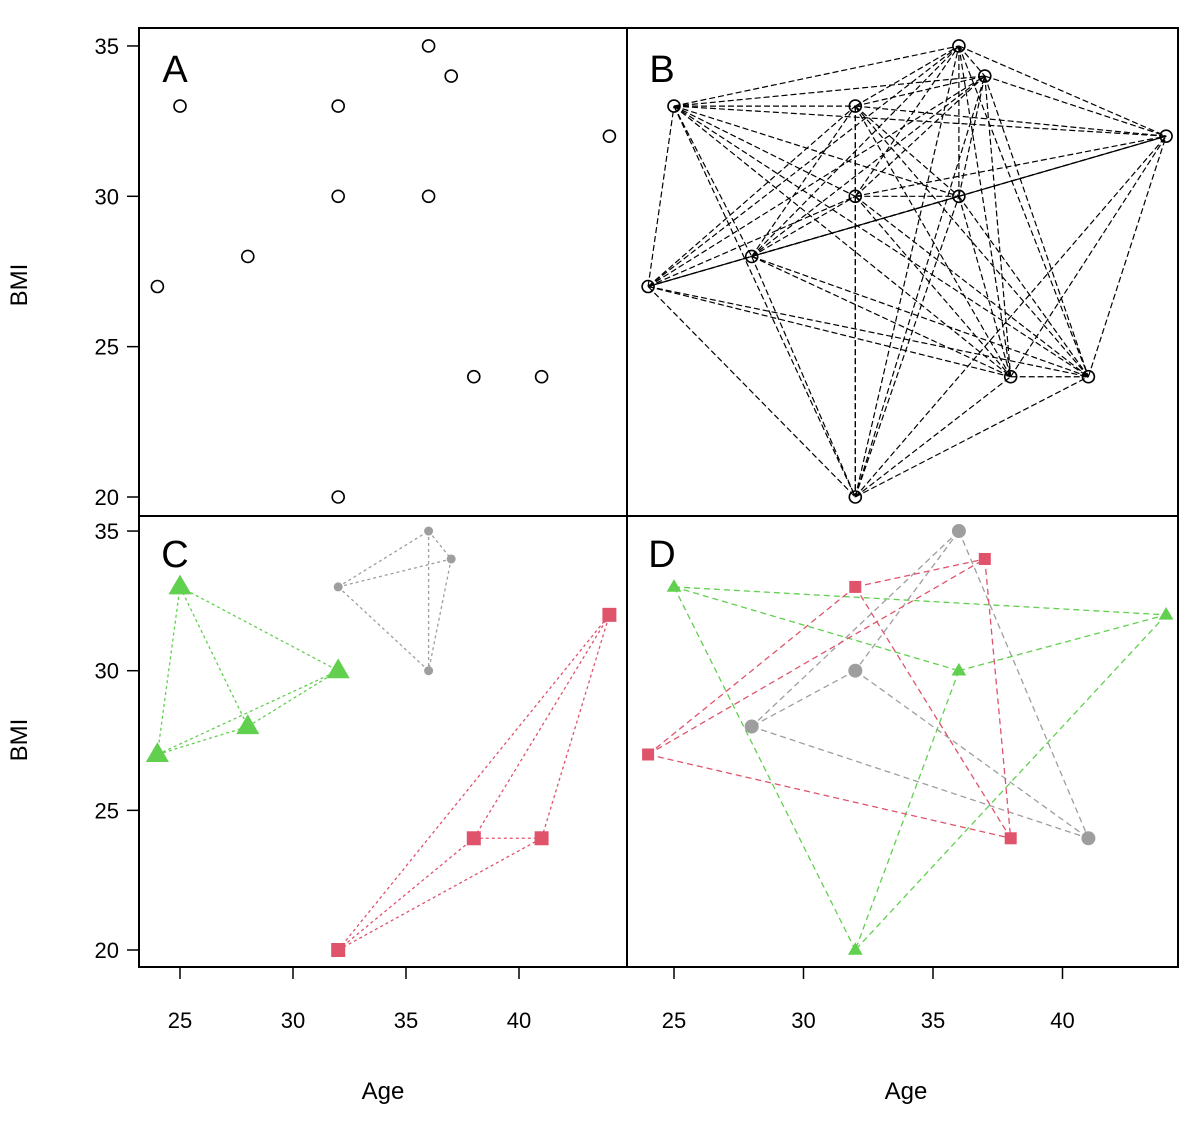  What do you see at coordinates (174, 555) in the screenshot?
I see `panel-letter-c: C` at bounding box center [174, 555].